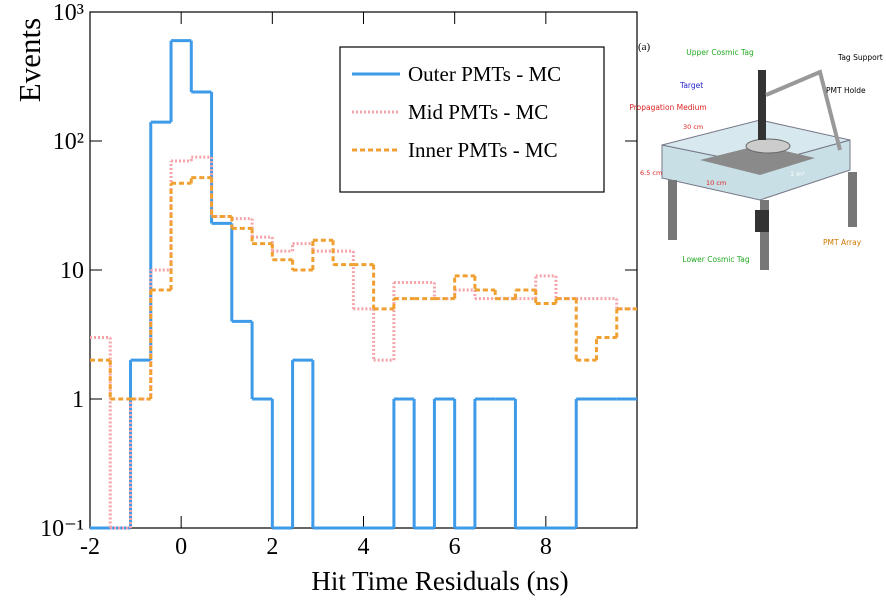  I want to click on x-tick-label: 6, so click(455, 547).